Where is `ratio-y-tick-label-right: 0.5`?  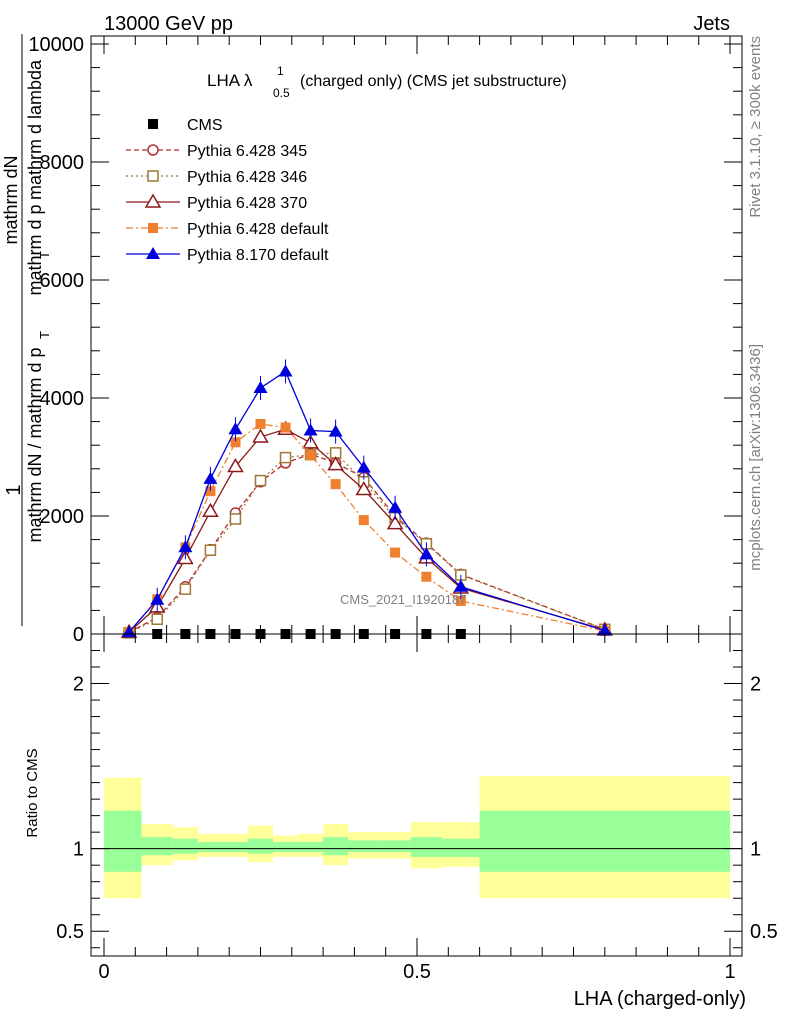 ratio-y-tick-label-right: 0.5 is located at coordinates (764, 932).